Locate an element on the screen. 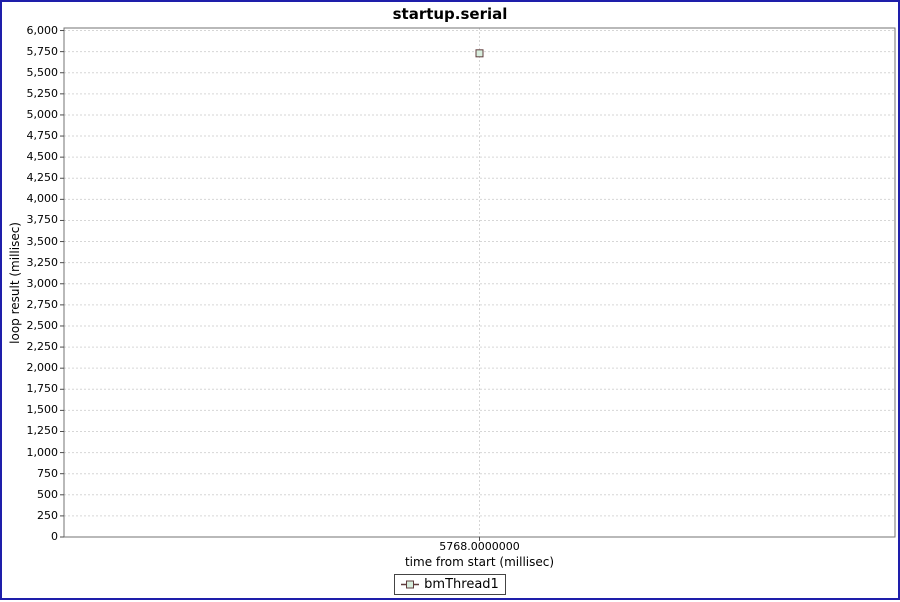  y-axis-label-wrap: loop result (millisec) is located at coordinates (15, 282).